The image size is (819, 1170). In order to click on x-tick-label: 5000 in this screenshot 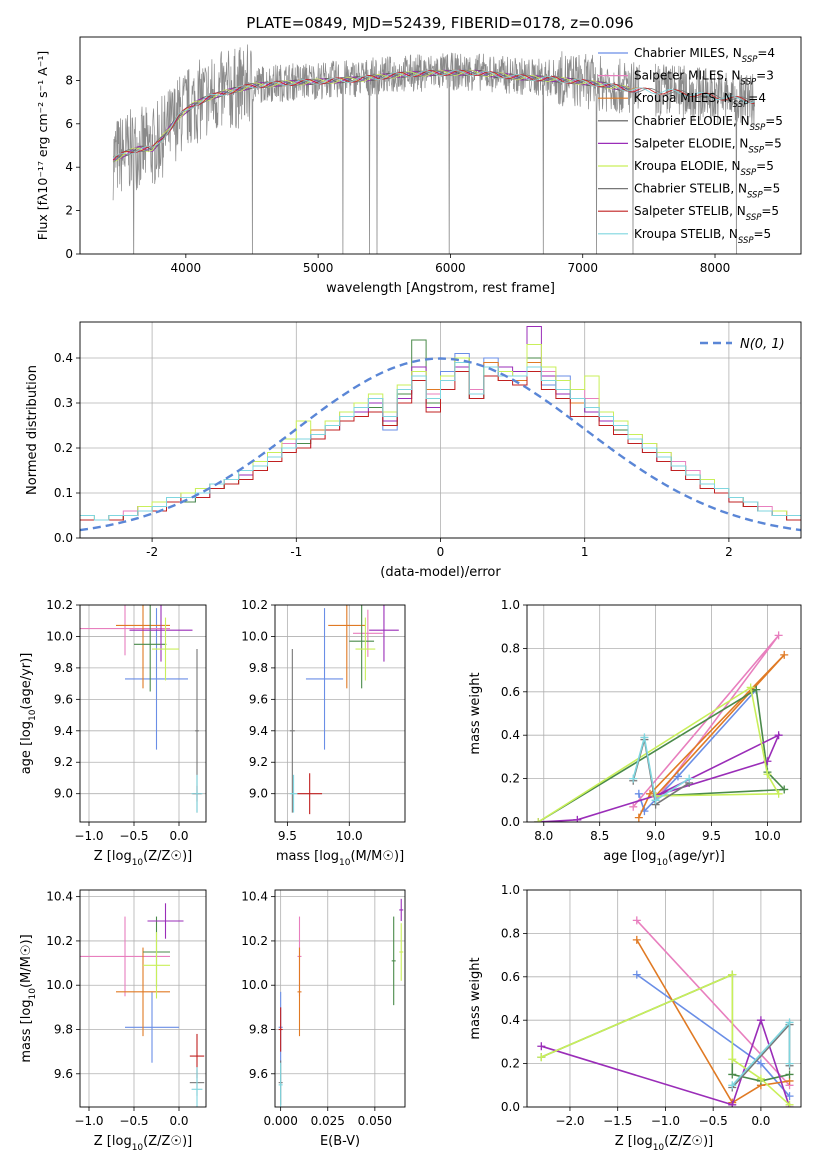, I will do `click(318, 268)`.